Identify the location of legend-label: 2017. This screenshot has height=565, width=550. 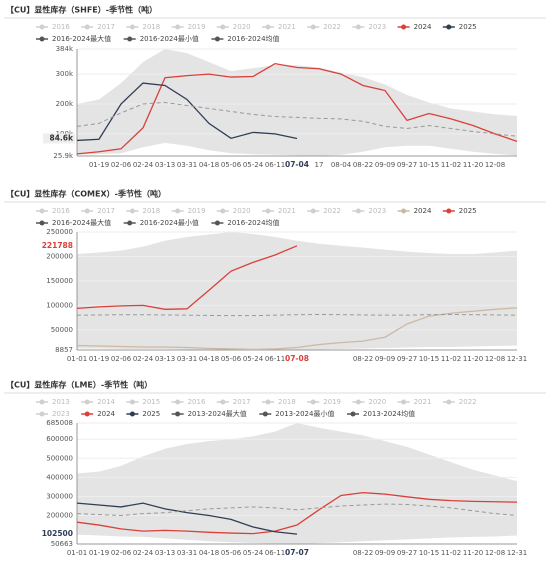
(106, 211).